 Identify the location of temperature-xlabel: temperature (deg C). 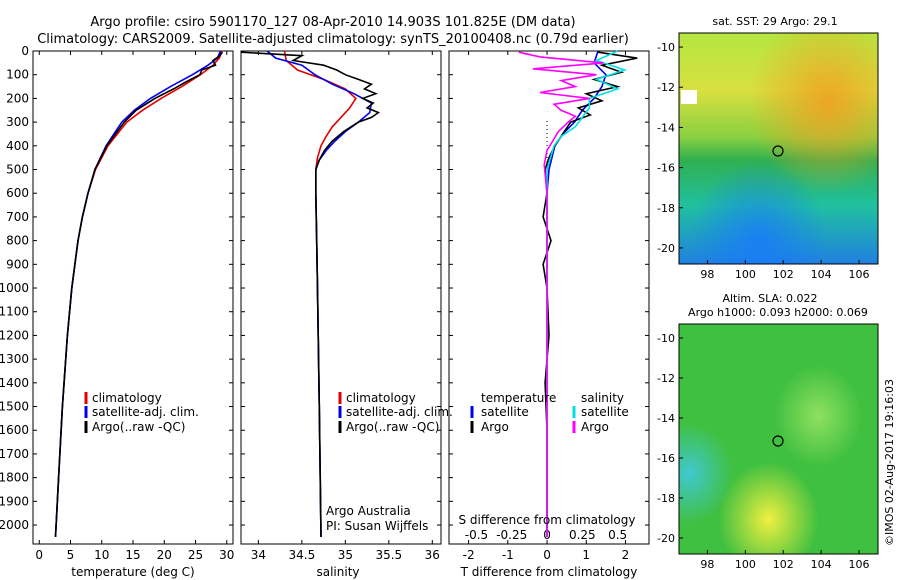
(132, 572).